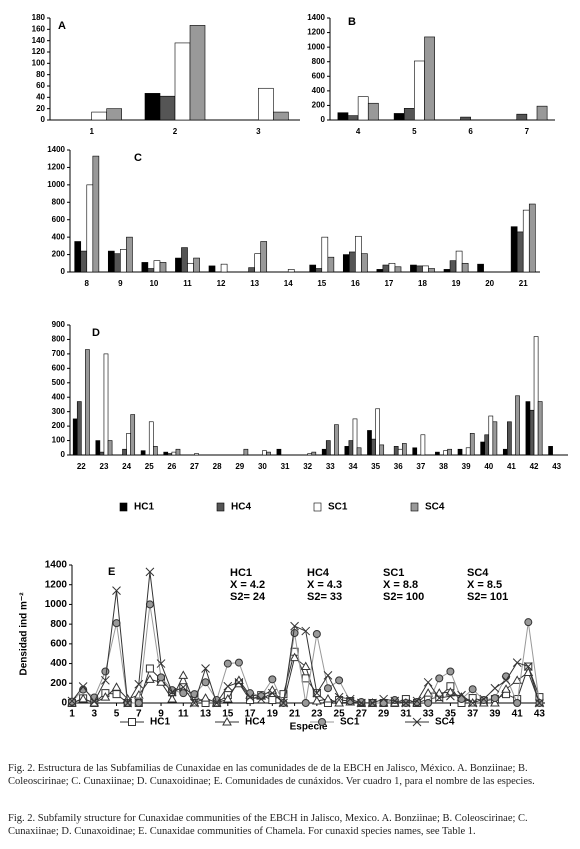  What do you see at coordinates (40, 85) in the screenshot?
I see `y-tick-label: 60` at bounding box center [40, 85].